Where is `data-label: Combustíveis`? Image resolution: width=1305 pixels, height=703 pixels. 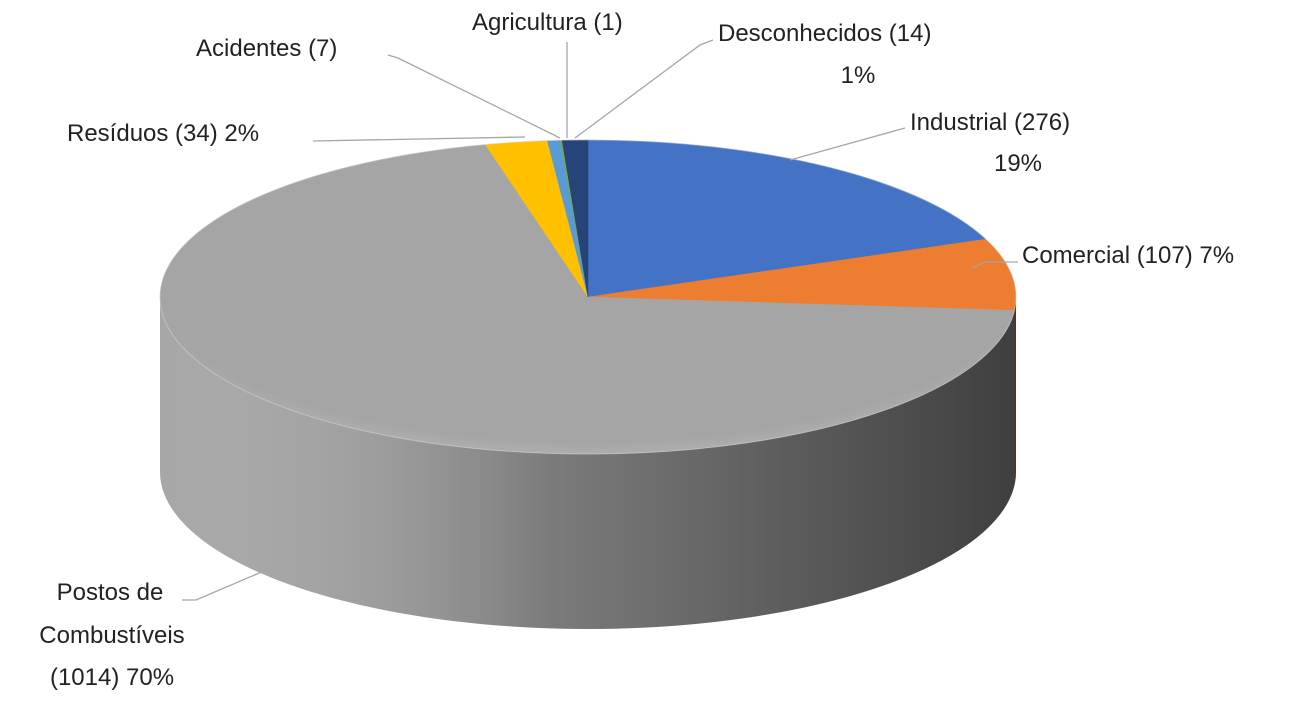 data-label: Combustíveis is located at coordinates (111, 635).